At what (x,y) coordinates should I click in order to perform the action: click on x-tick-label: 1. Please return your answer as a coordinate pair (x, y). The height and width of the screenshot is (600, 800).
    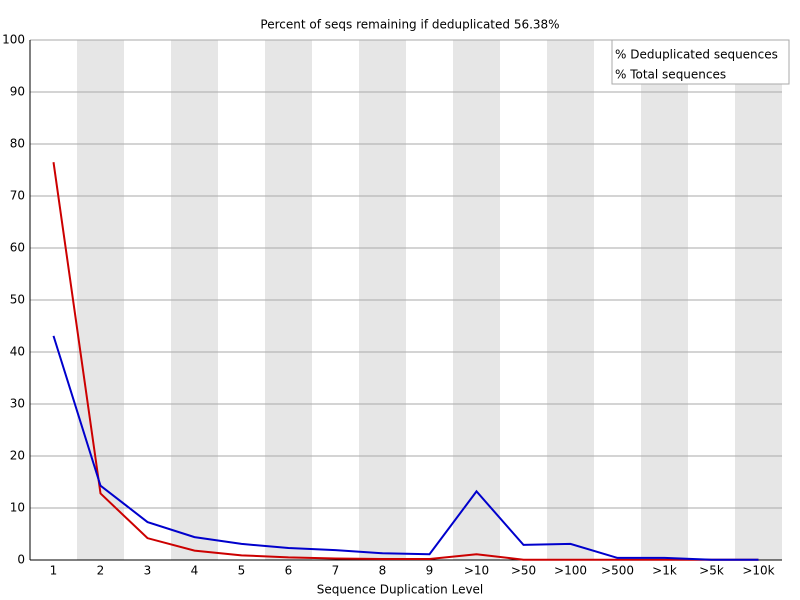
    Looking at the image, I should click on (54, 571).